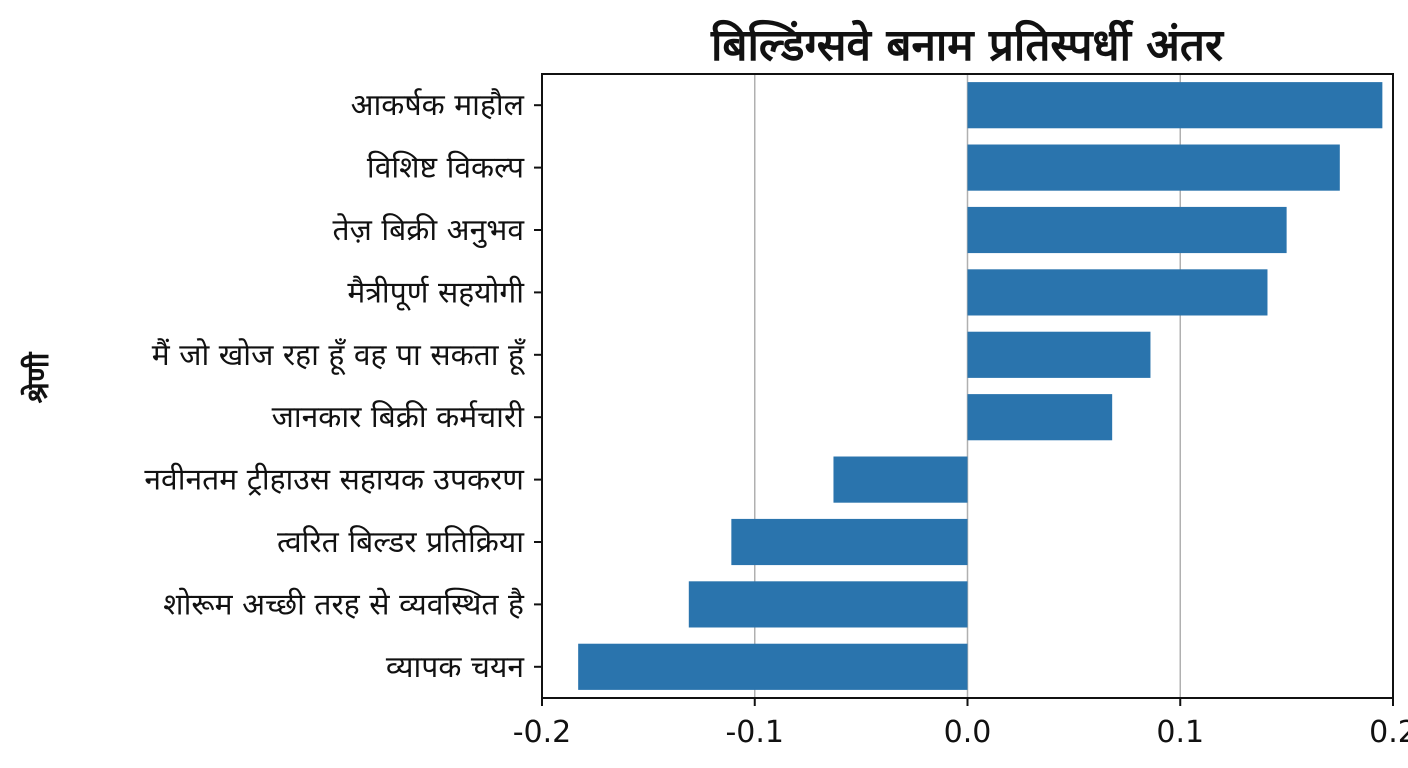  Describe the element at coordinates (1388, 732) in the screenshot. I see `x-tick-label: 0.2` at that location.